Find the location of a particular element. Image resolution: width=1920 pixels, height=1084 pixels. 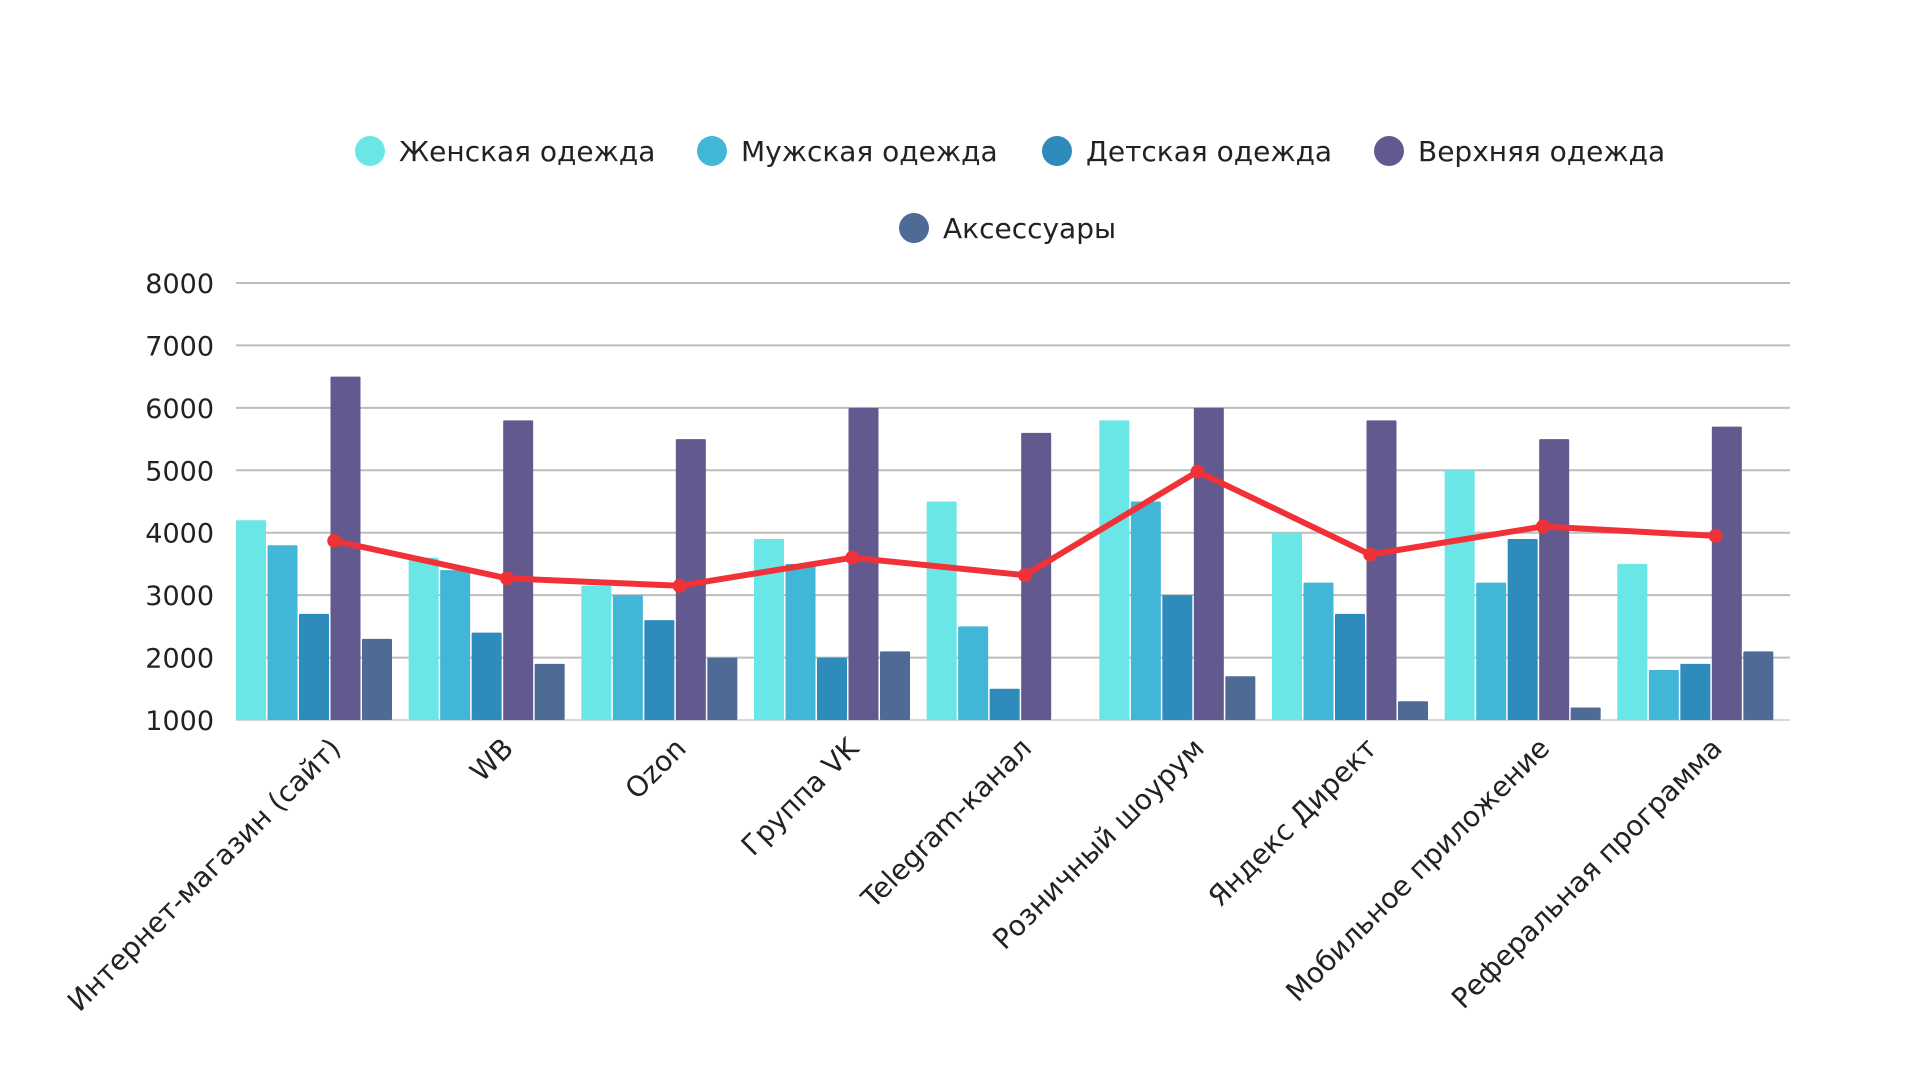

x-tick-label: Яндекс Директ is located at coordinates (1293, 823).